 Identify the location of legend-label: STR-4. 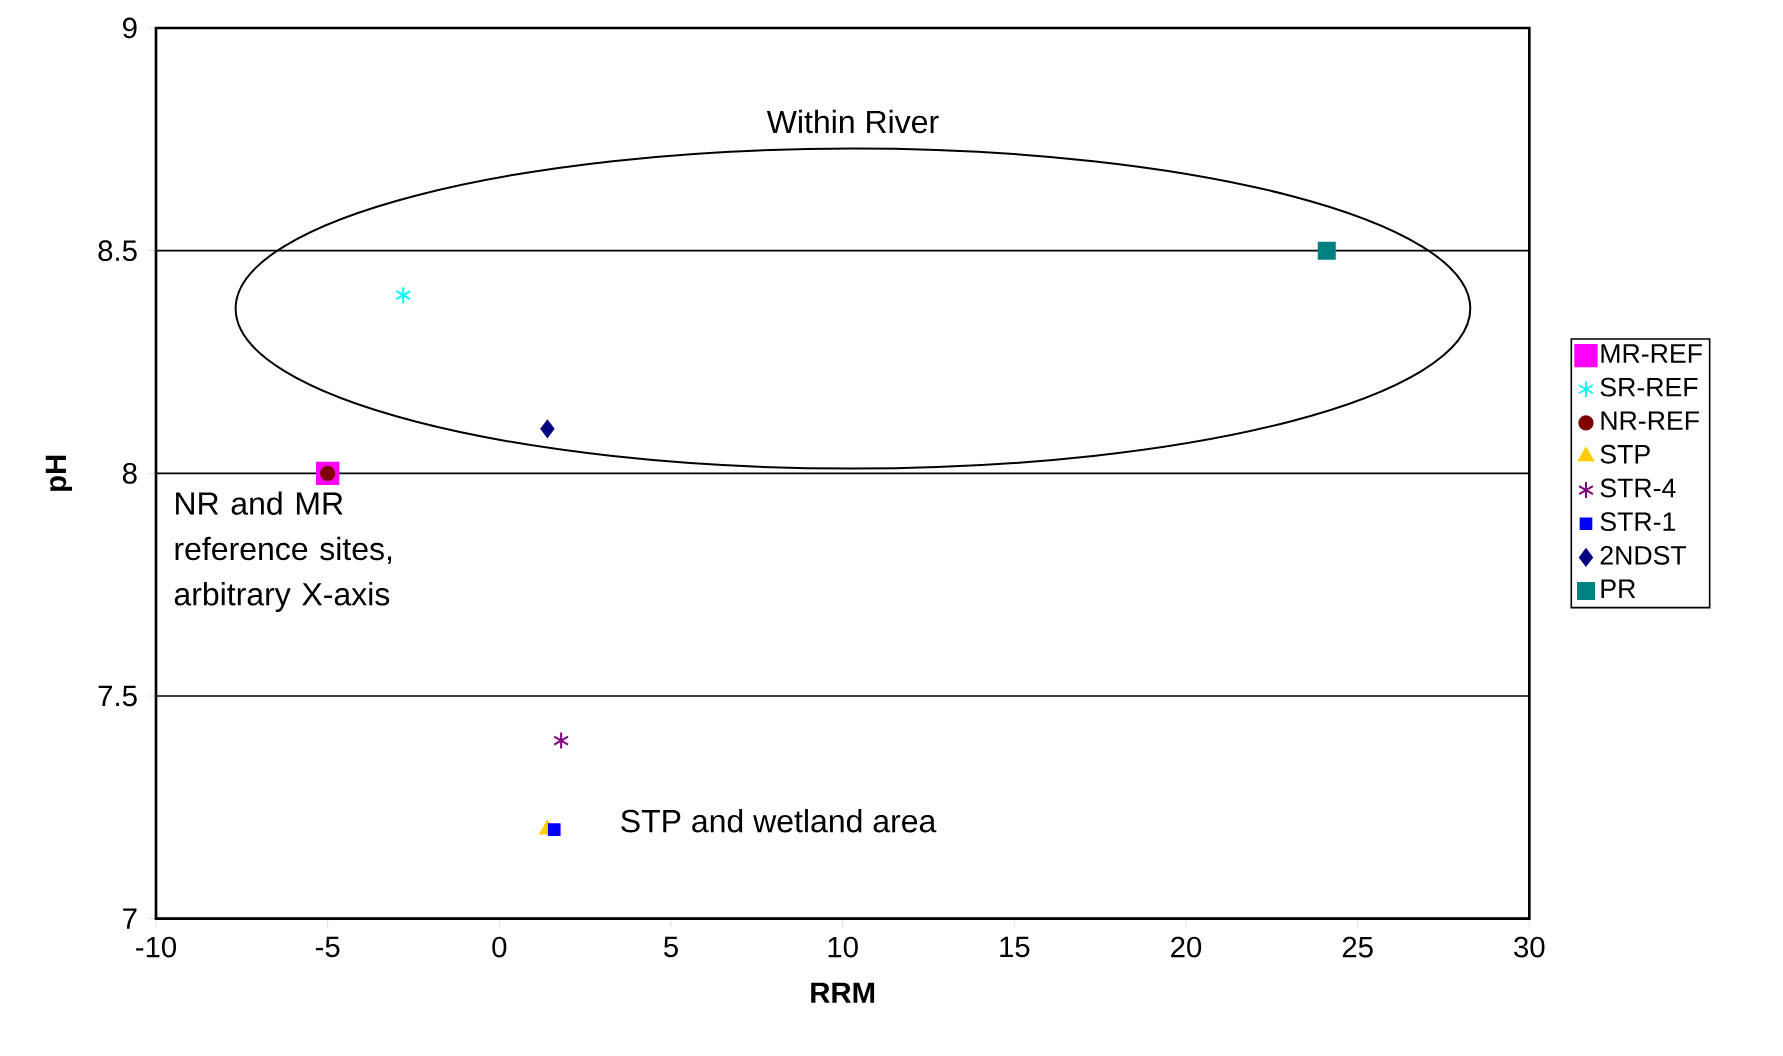
(1638, 488).